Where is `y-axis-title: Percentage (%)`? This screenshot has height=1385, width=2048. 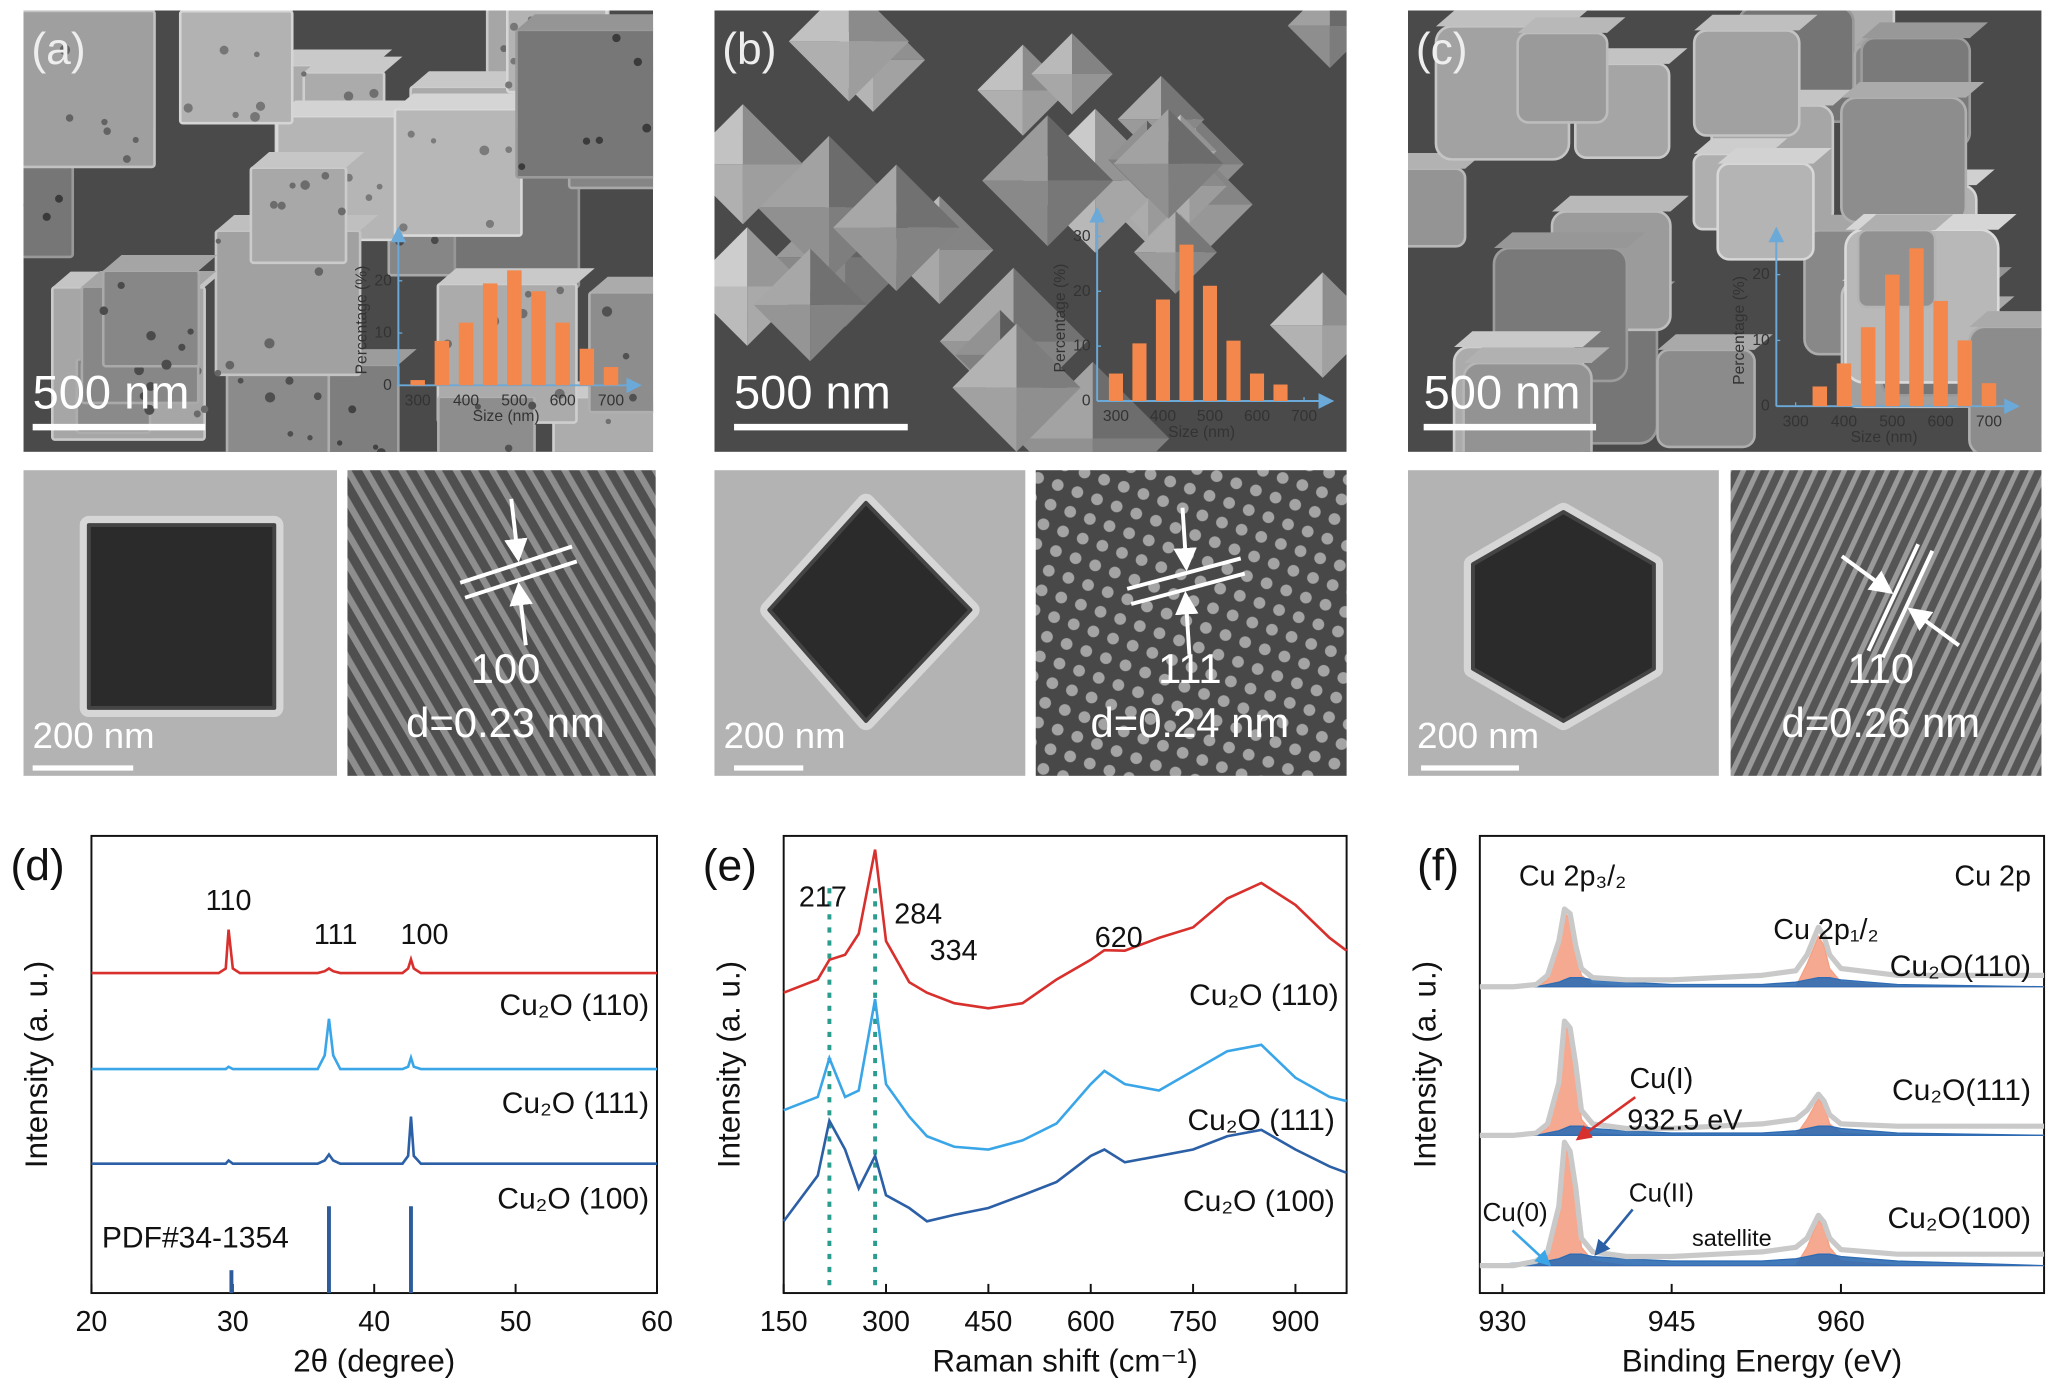
y-axis-title: Percentage (%) is located at coordinates (1060, 318).